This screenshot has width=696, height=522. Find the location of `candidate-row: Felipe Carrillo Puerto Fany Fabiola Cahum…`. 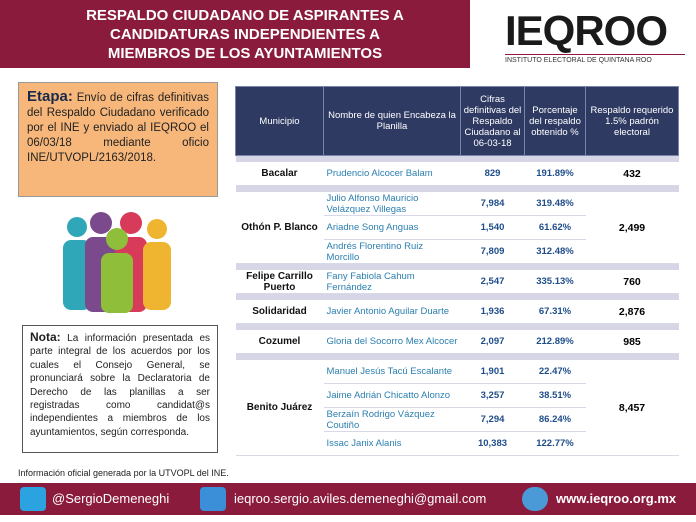

candidate-row: Felipe Carrillo Puerto Fany Fabiola Cahum… is located at coordinates (457, 282).